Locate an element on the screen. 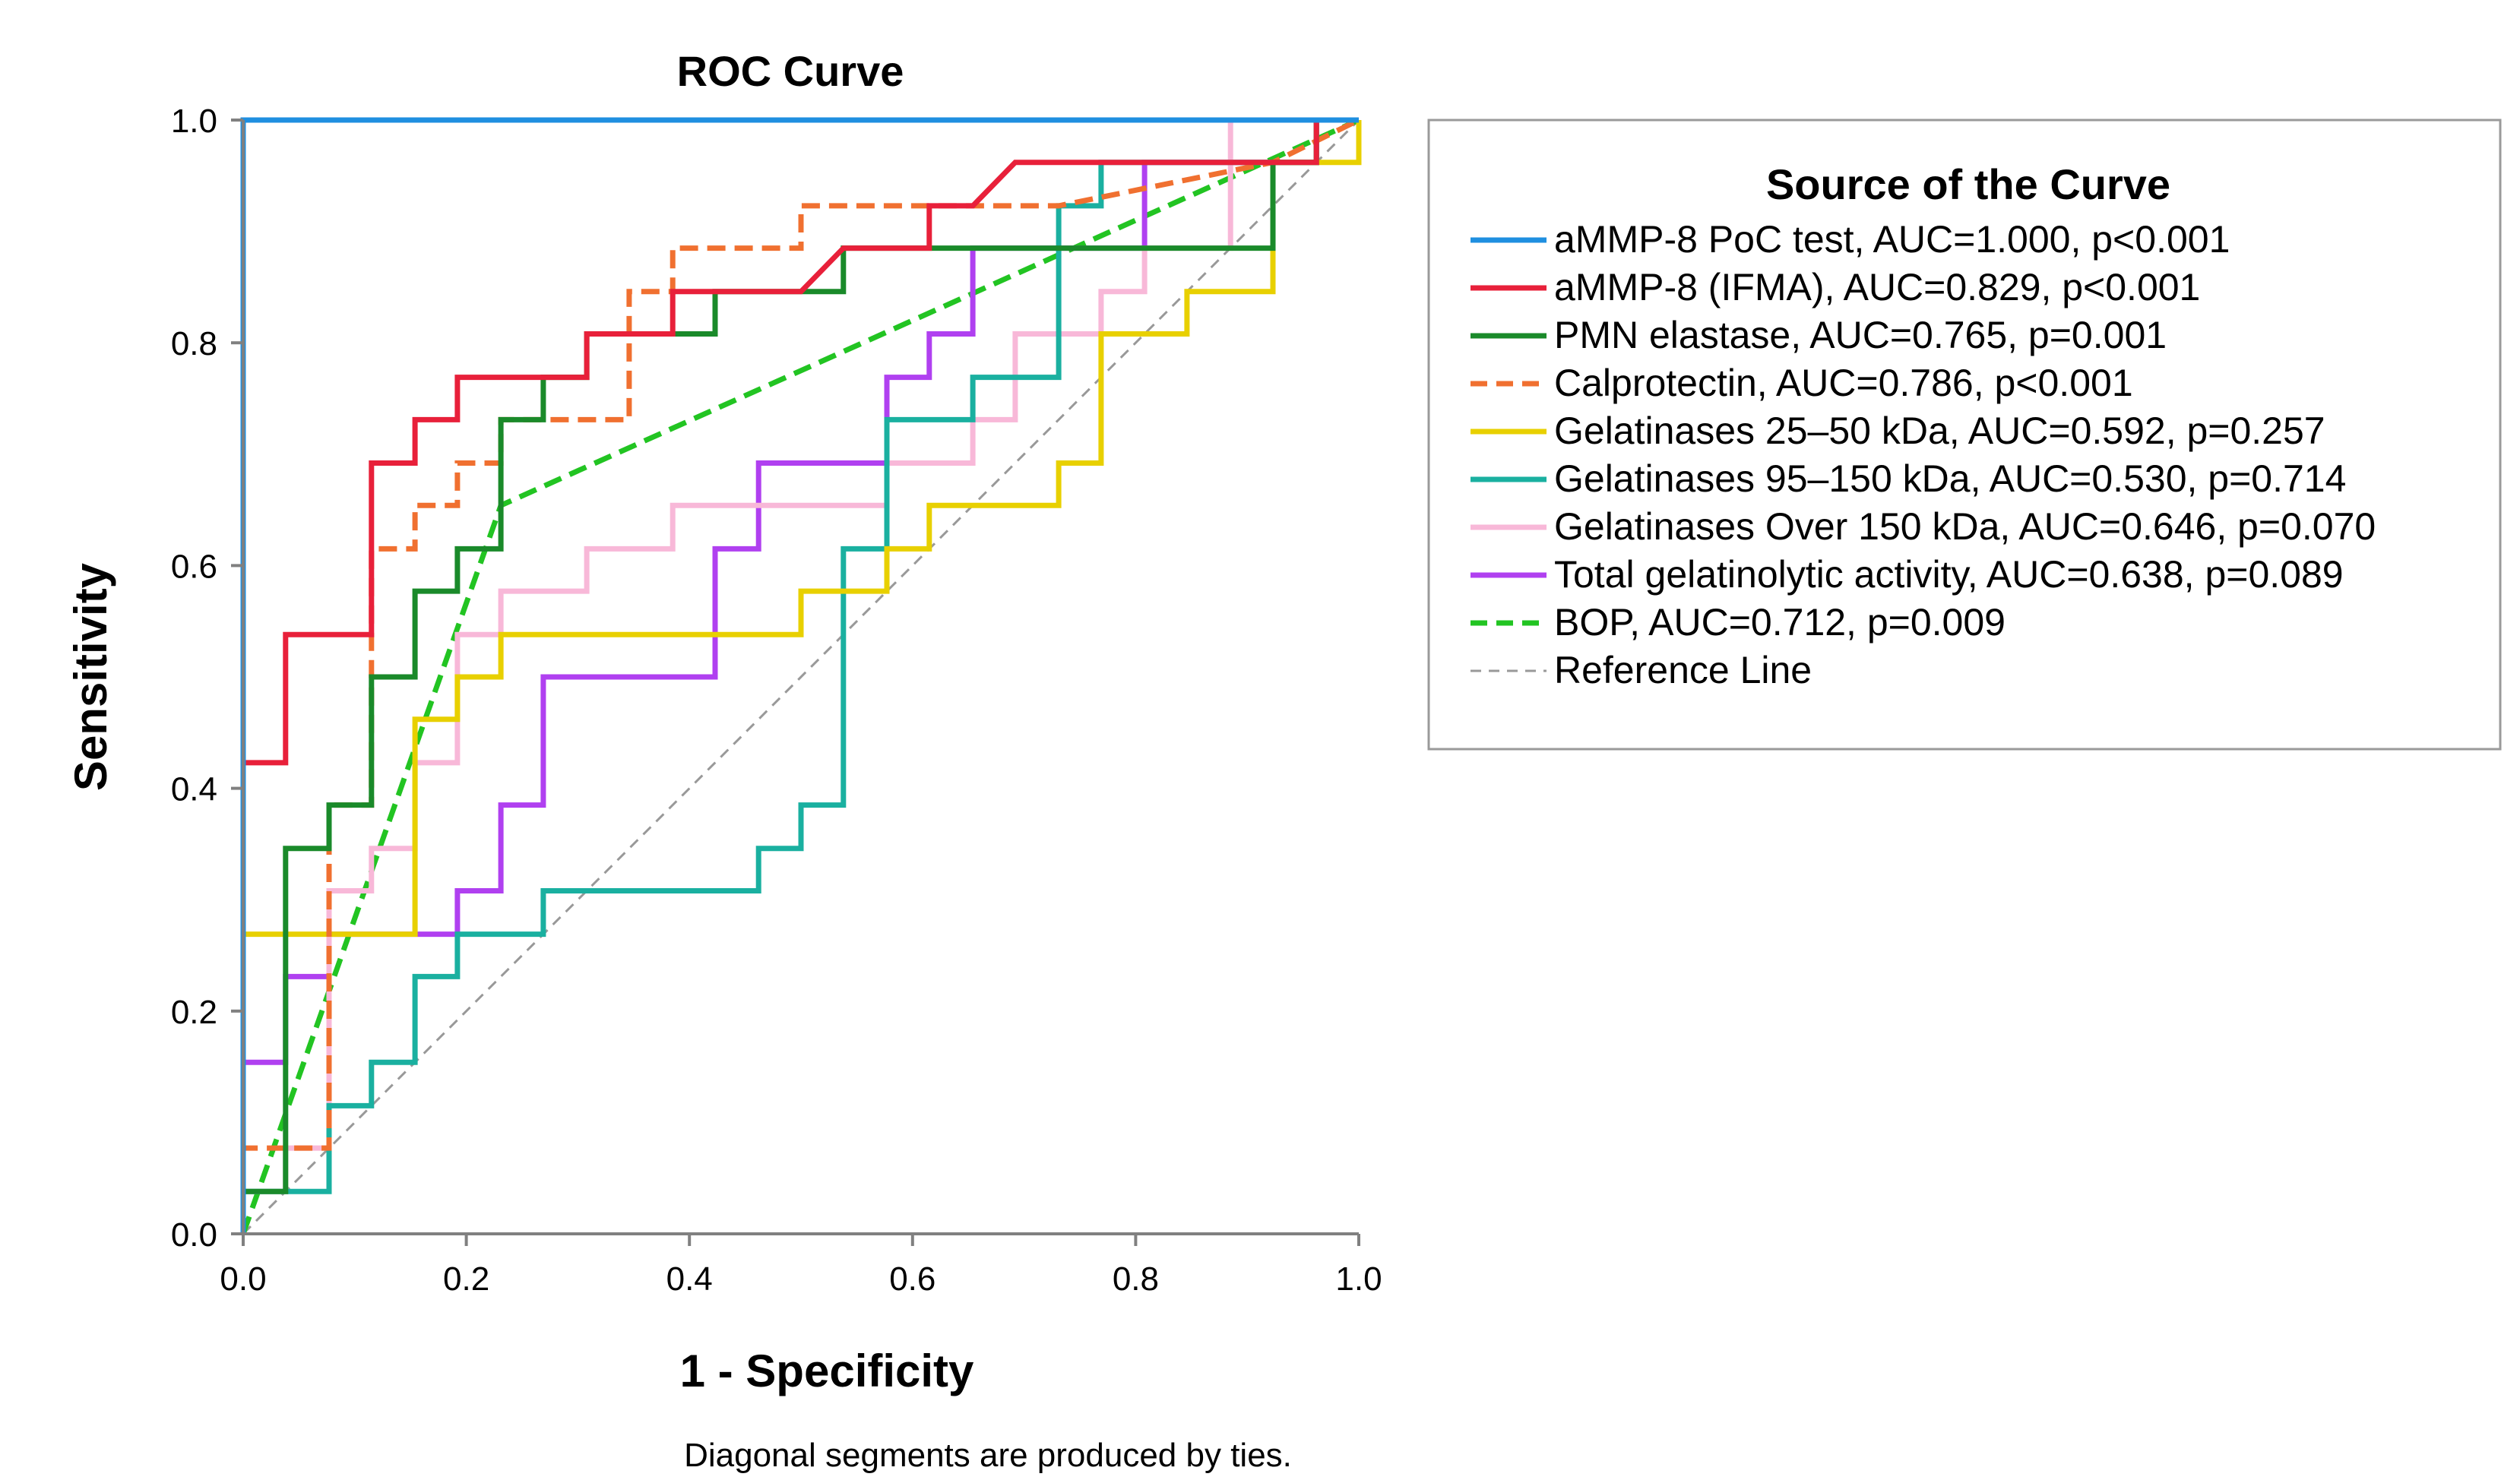 This screenshot has height=1480, width=2520. x-tick-label: 0.4 is located at coordinates (689, 1279).